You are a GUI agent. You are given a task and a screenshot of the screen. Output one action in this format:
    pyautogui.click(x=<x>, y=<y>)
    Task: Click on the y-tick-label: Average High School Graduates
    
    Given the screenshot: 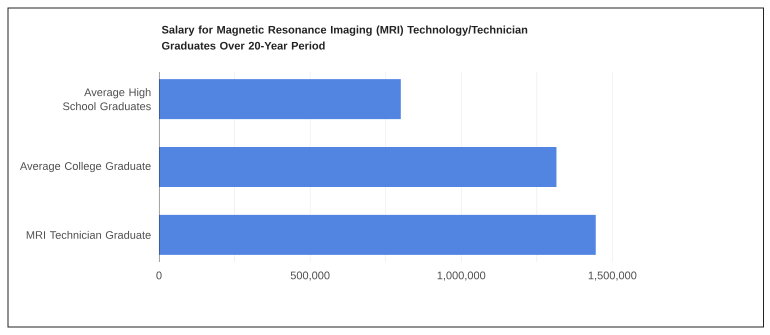 What is the action you would take?
    pyautogui.click(x=107, y=99)
    